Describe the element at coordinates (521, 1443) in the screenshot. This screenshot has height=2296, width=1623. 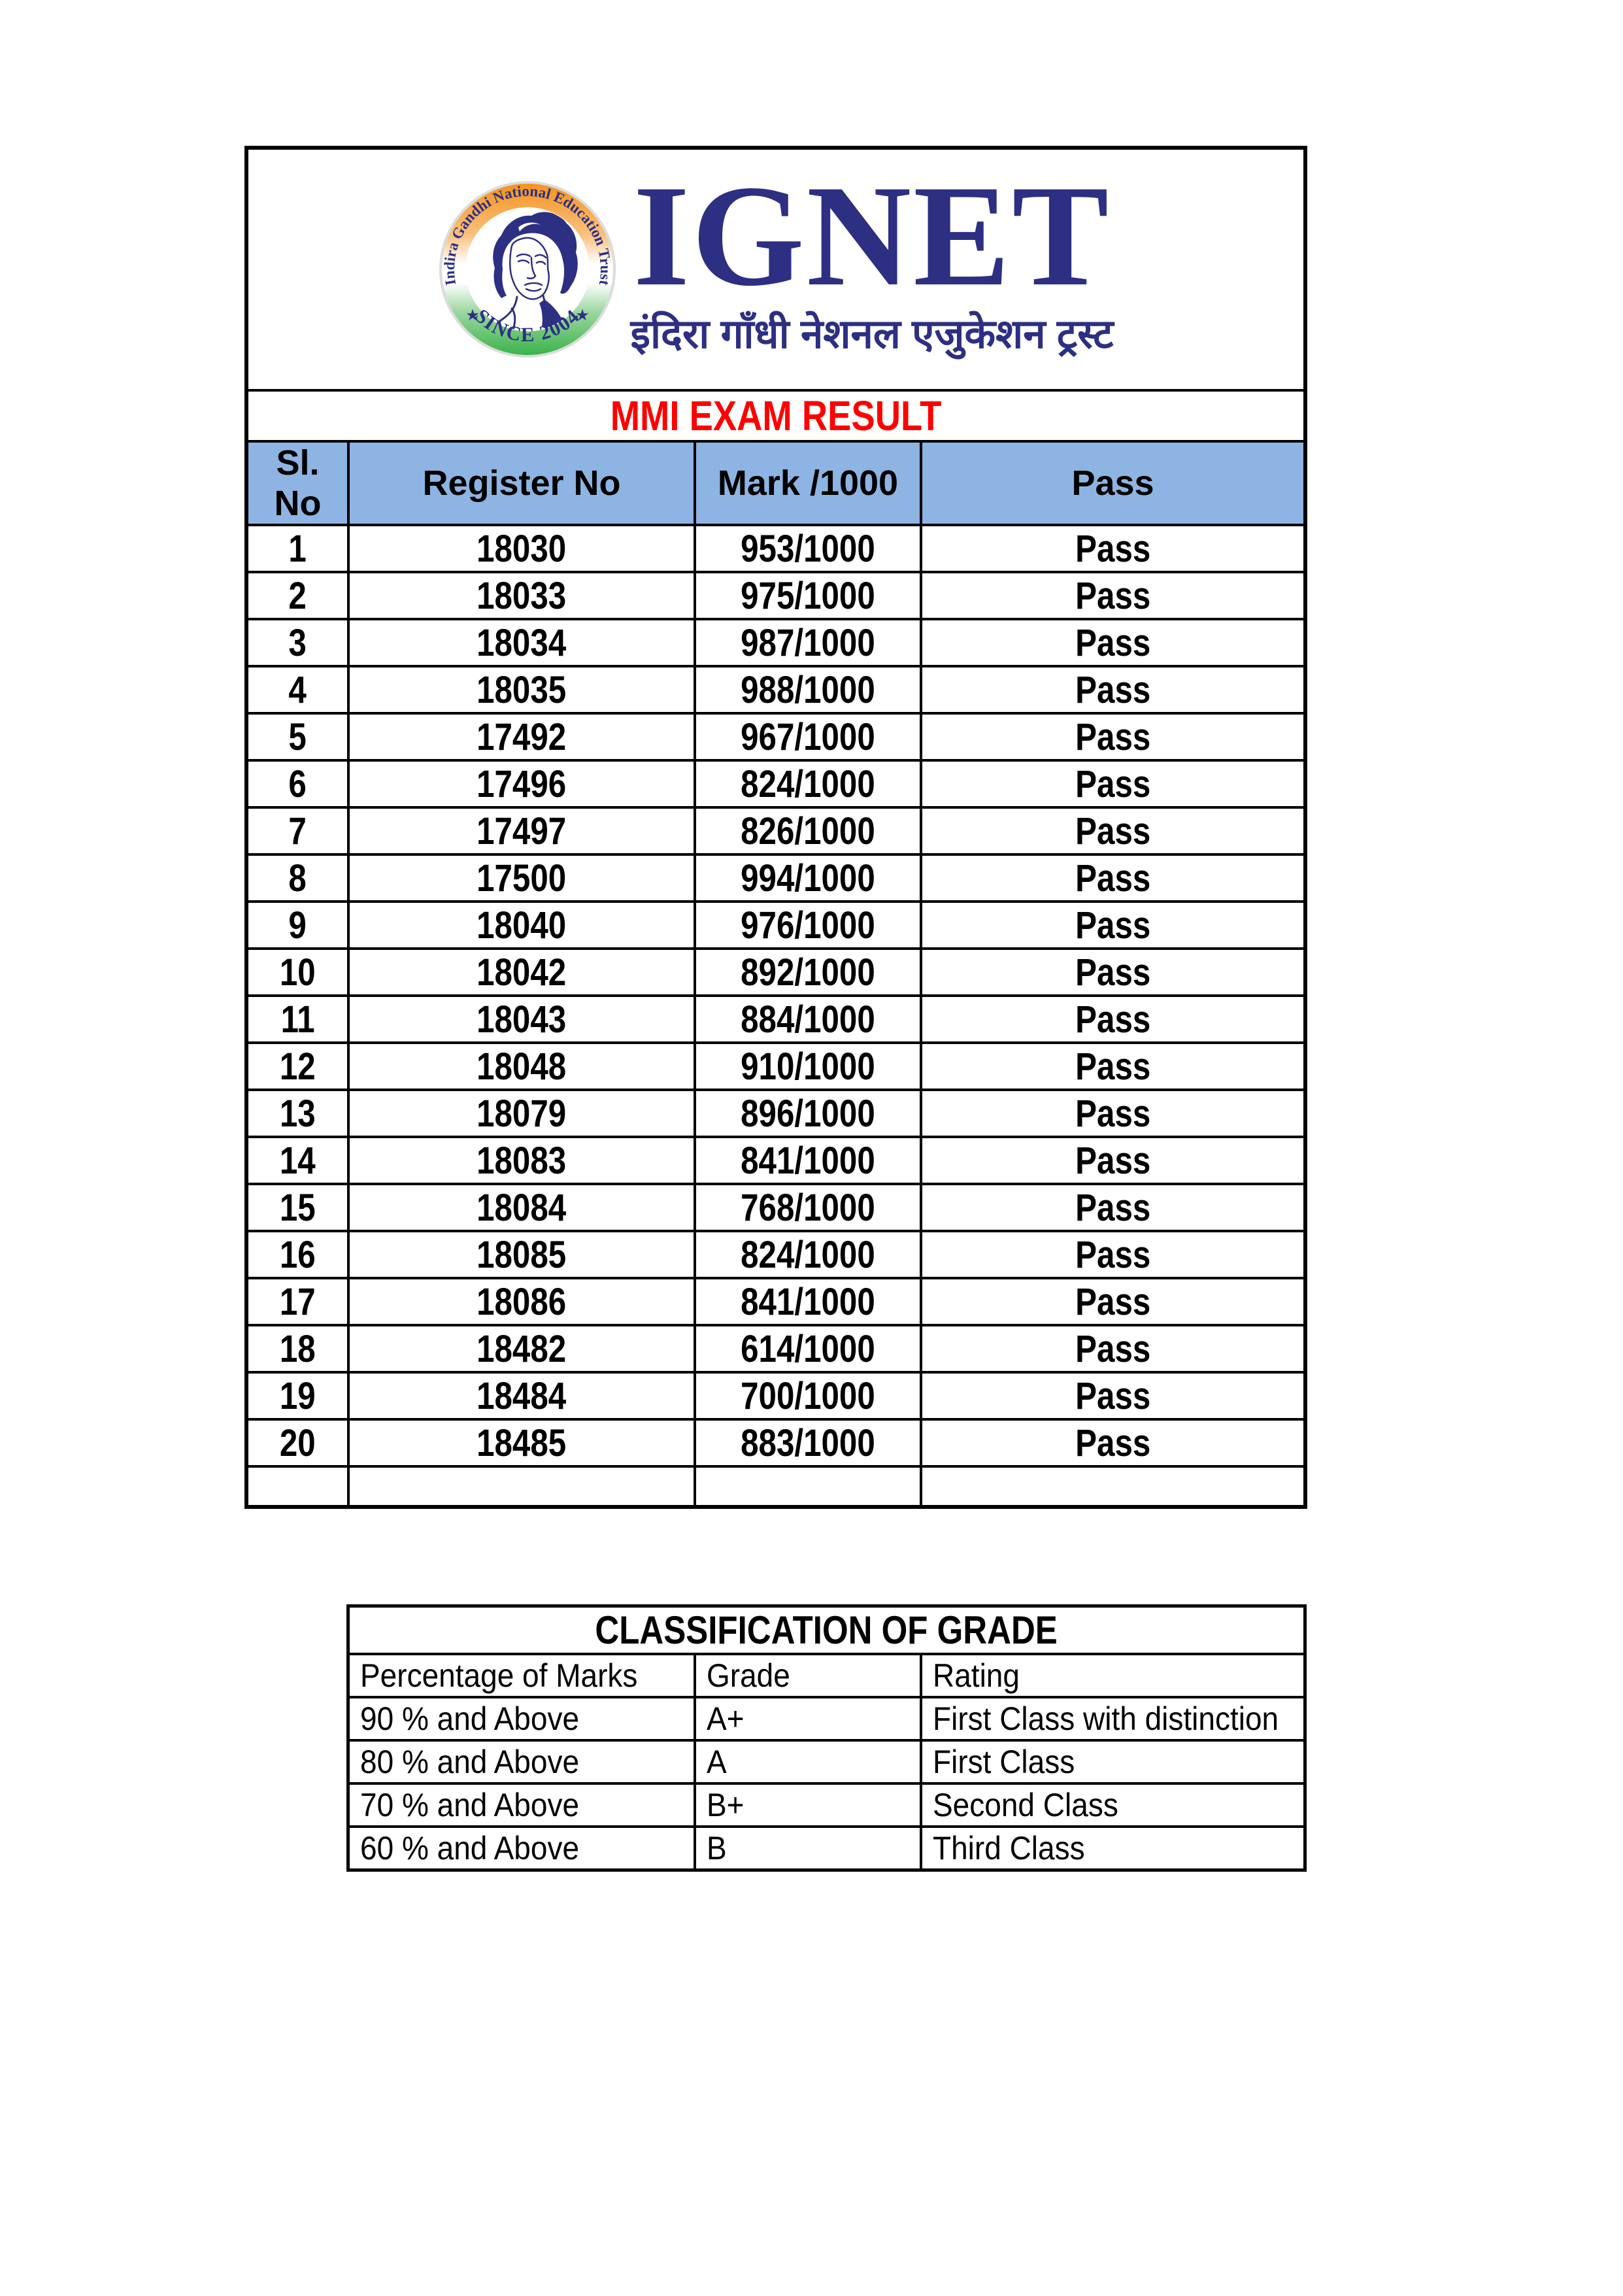
I see `cell-register-no: 18485` at that location.